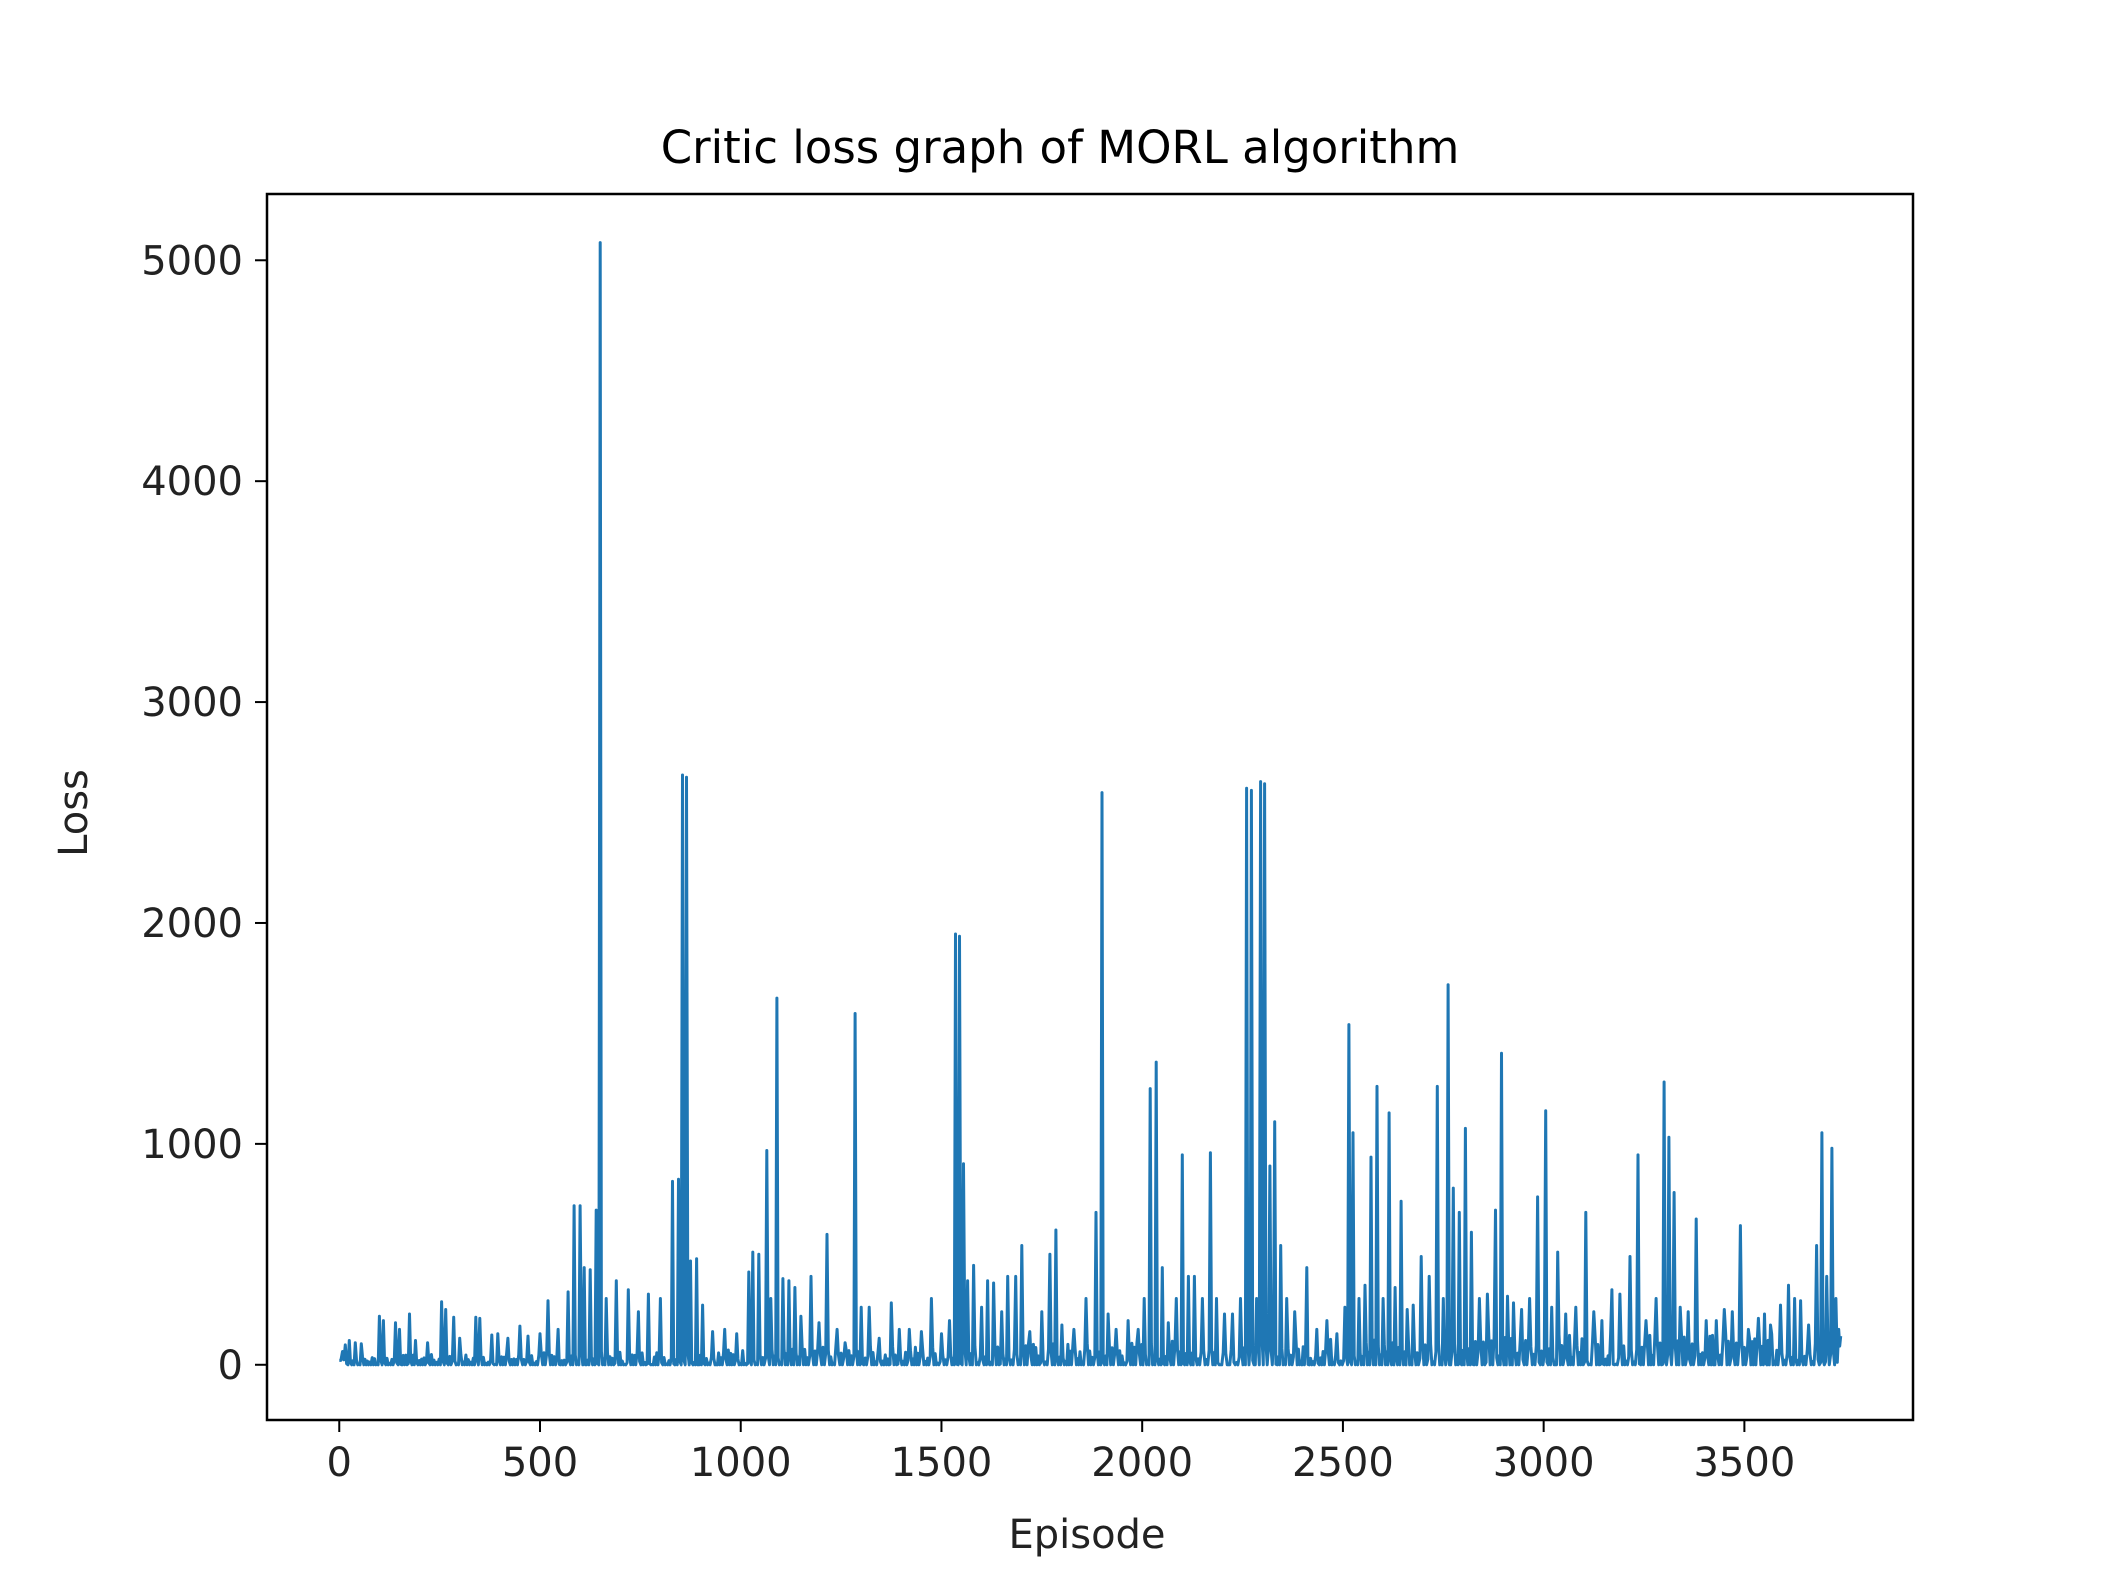 This screenshot has height=1585, width=2112. Describe the element at coordinates (192, 924) in the screenshot. I see `y-tick-label: 2000` at that location.